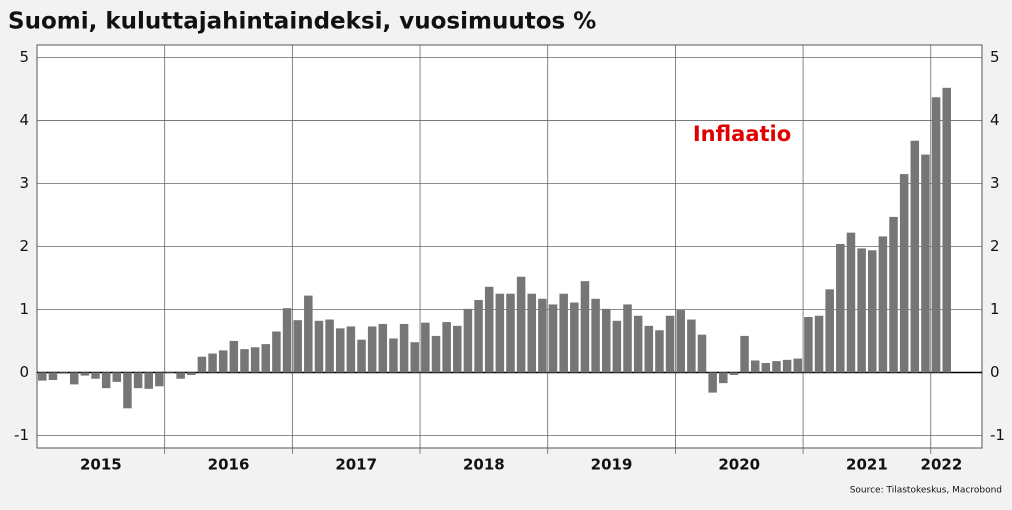 The width and height of the screenshot is (1012, 510). I want to click on source: Source: Tilastokeskus, Macrobond, so click(926, 491).